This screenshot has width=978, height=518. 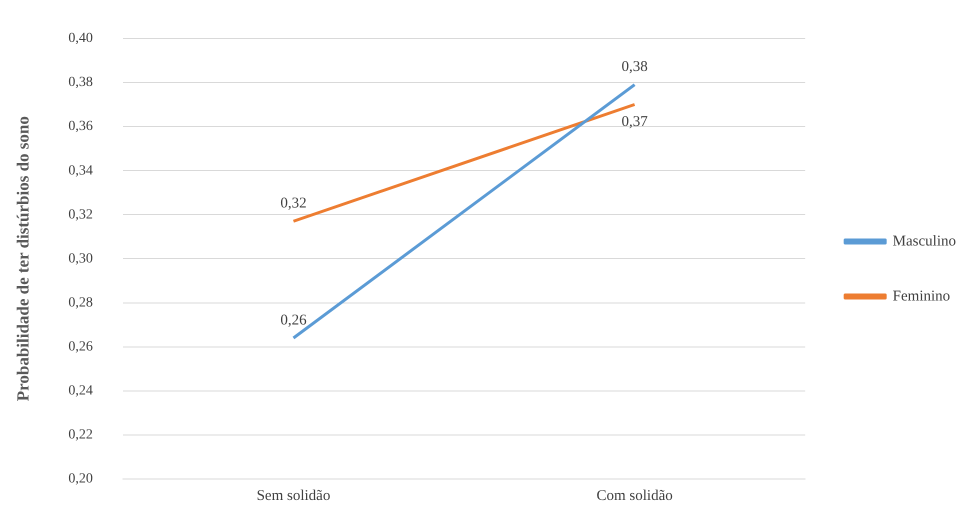 I want to click on data-label: 0,32, so click(x=293, y=204).